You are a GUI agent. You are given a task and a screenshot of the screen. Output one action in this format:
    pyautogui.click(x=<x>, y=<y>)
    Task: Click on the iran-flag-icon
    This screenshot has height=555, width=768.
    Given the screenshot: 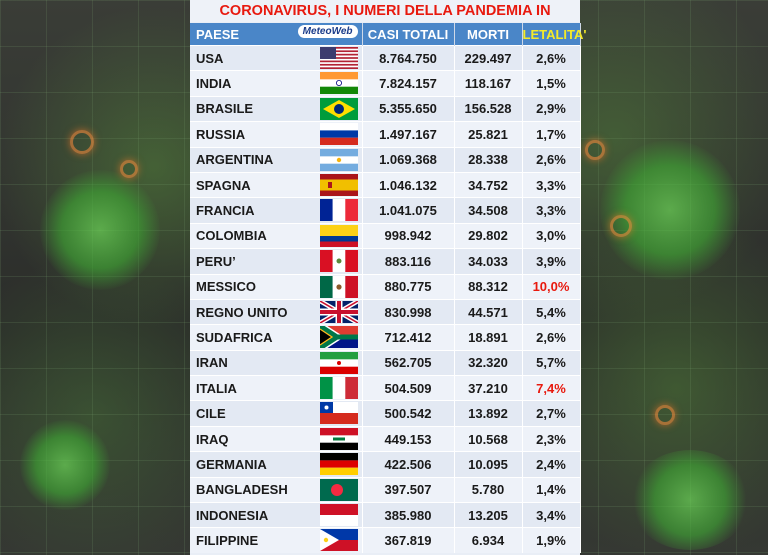 What is the action you would take?
    pyautogui.click(x=338, y=362)
    